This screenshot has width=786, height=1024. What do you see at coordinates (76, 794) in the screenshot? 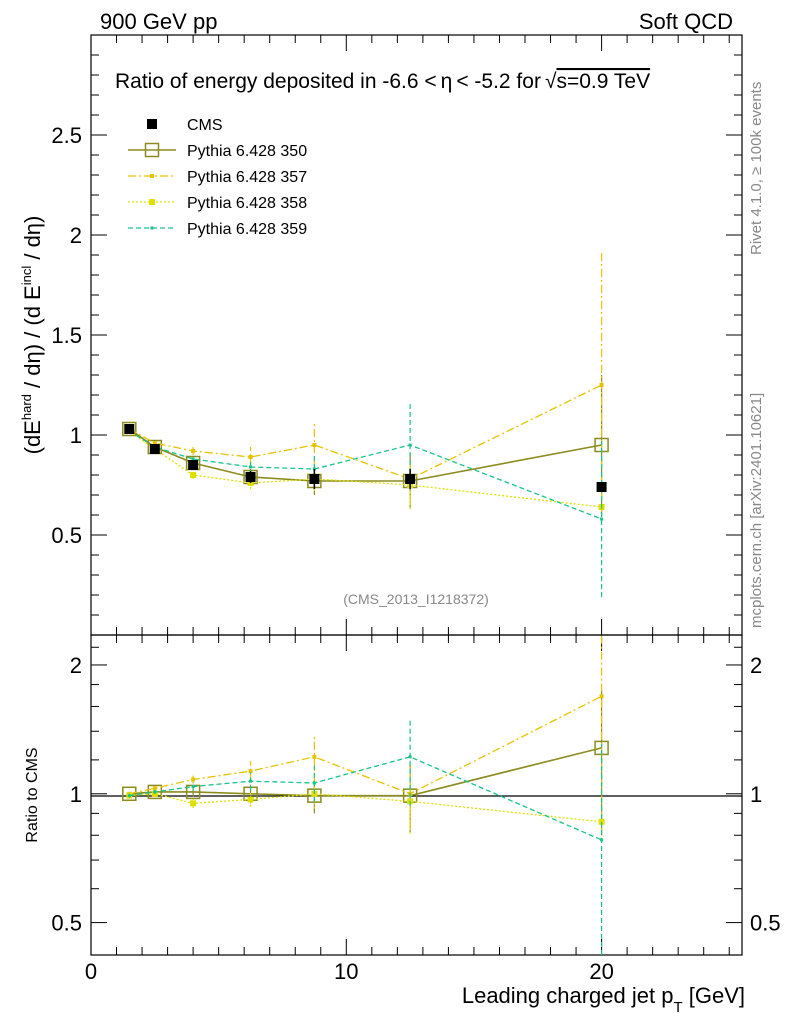
I see `ratio-y-tick-label-left: 1` at bounding box center [76, 794].